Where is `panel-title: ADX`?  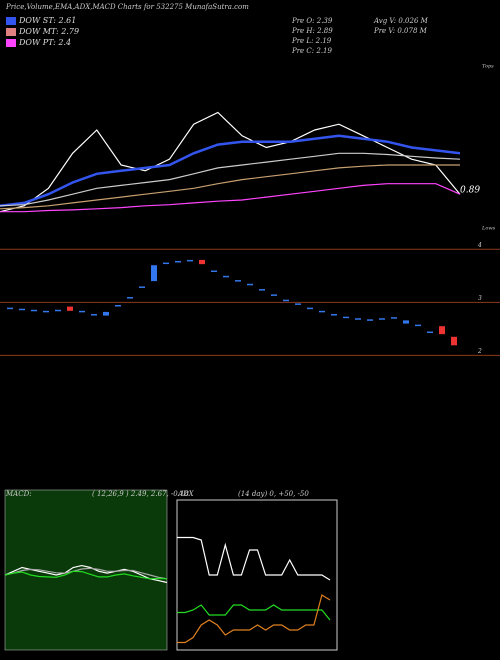
panel-title: ADX is located at coordinates (186, 494).